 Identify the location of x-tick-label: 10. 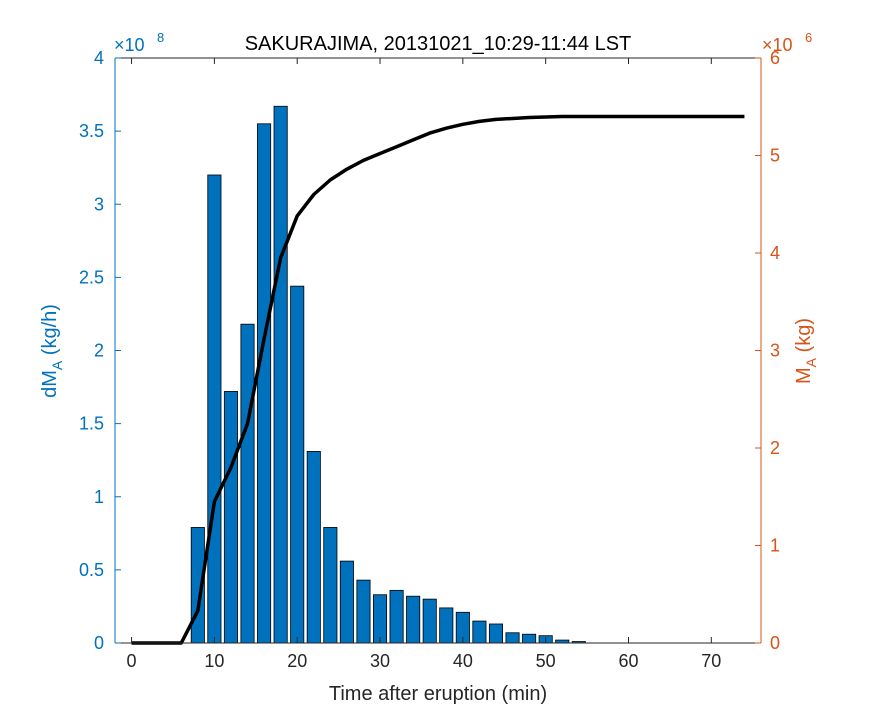
(214, 661).